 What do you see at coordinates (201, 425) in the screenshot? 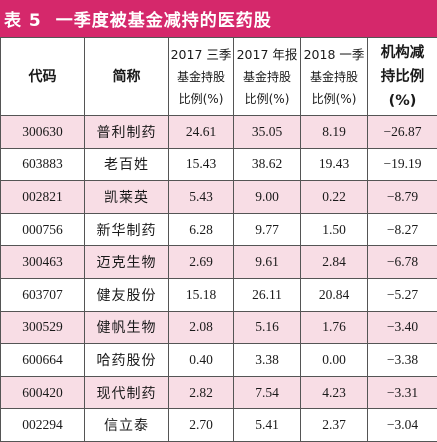
I see `cell-q3-2017: 2.70` at bounding box center [201, 425].